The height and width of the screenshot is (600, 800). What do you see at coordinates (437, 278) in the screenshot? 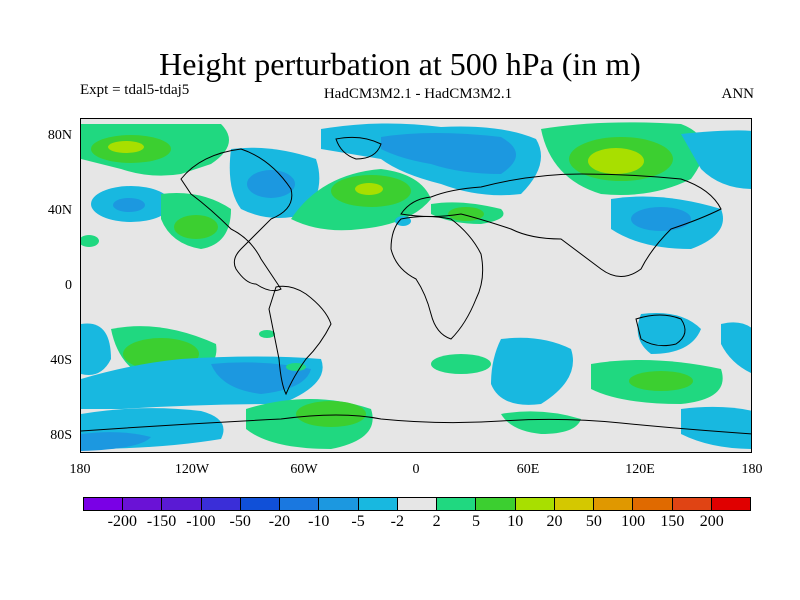
I see `africa-coast` at bounding box center [437, 278].